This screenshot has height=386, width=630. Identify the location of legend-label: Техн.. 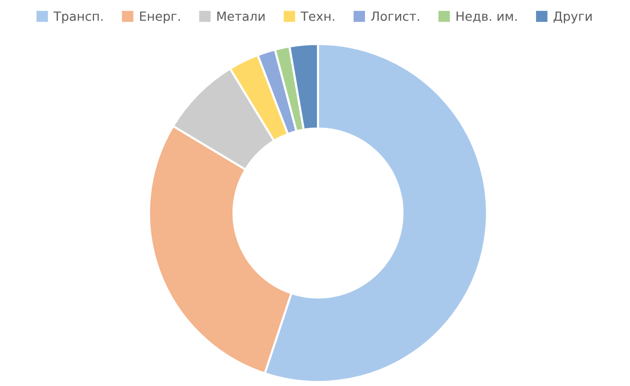
(317, 16).